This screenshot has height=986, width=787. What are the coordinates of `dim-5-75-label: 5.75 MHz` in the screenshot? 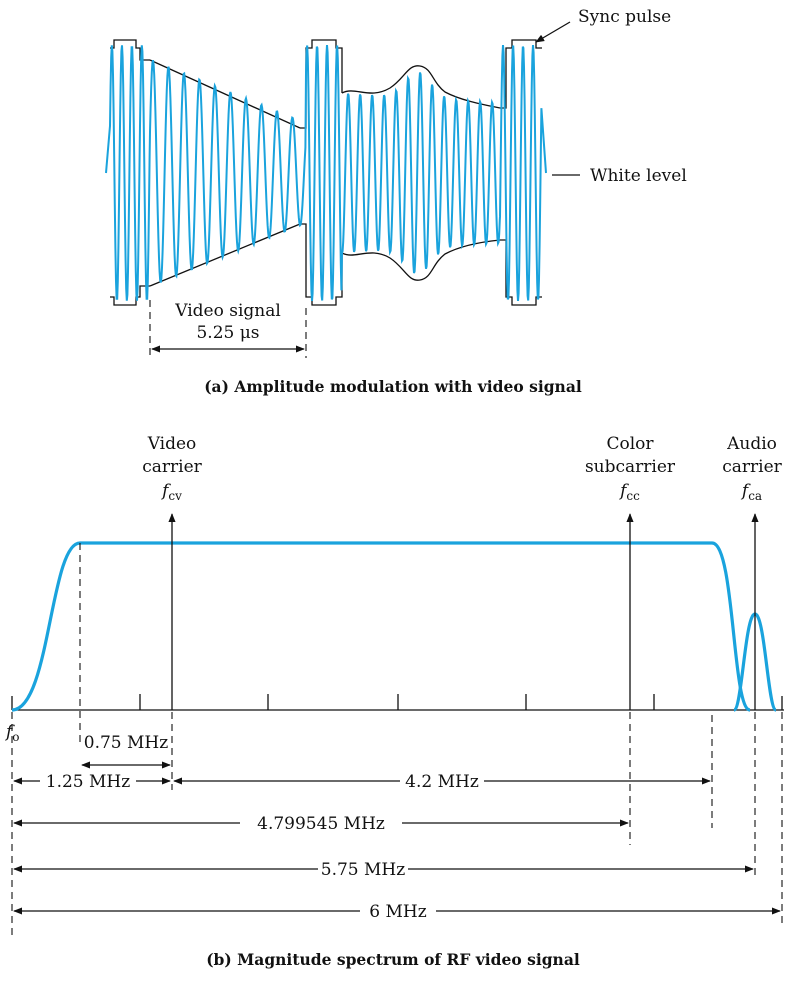 It's located at (363, 870).